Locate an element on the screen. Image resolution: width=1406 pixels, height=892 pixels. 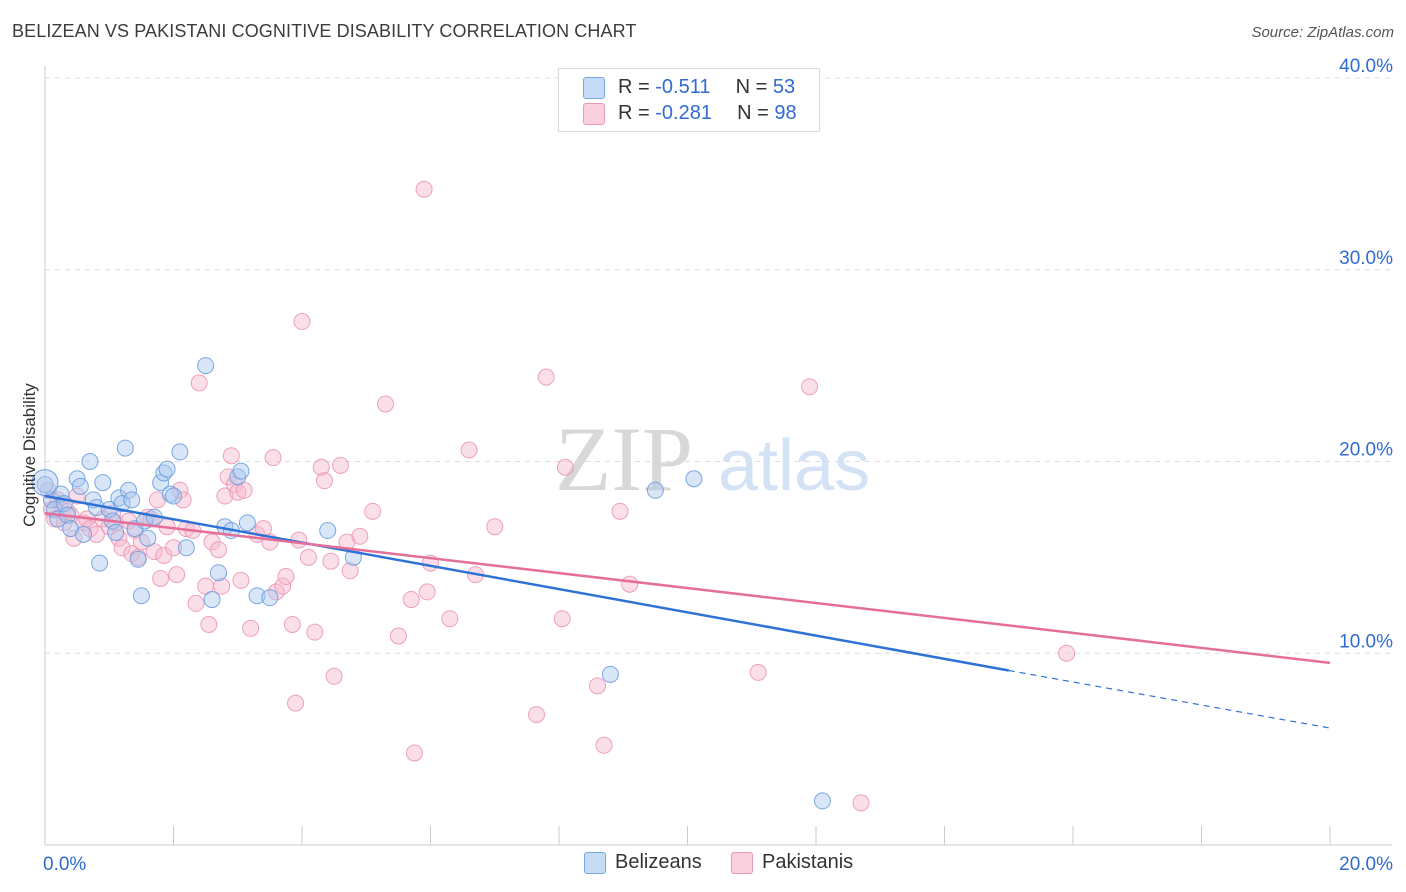
legend-n-value: 53 is located at coordinates (784, 87).